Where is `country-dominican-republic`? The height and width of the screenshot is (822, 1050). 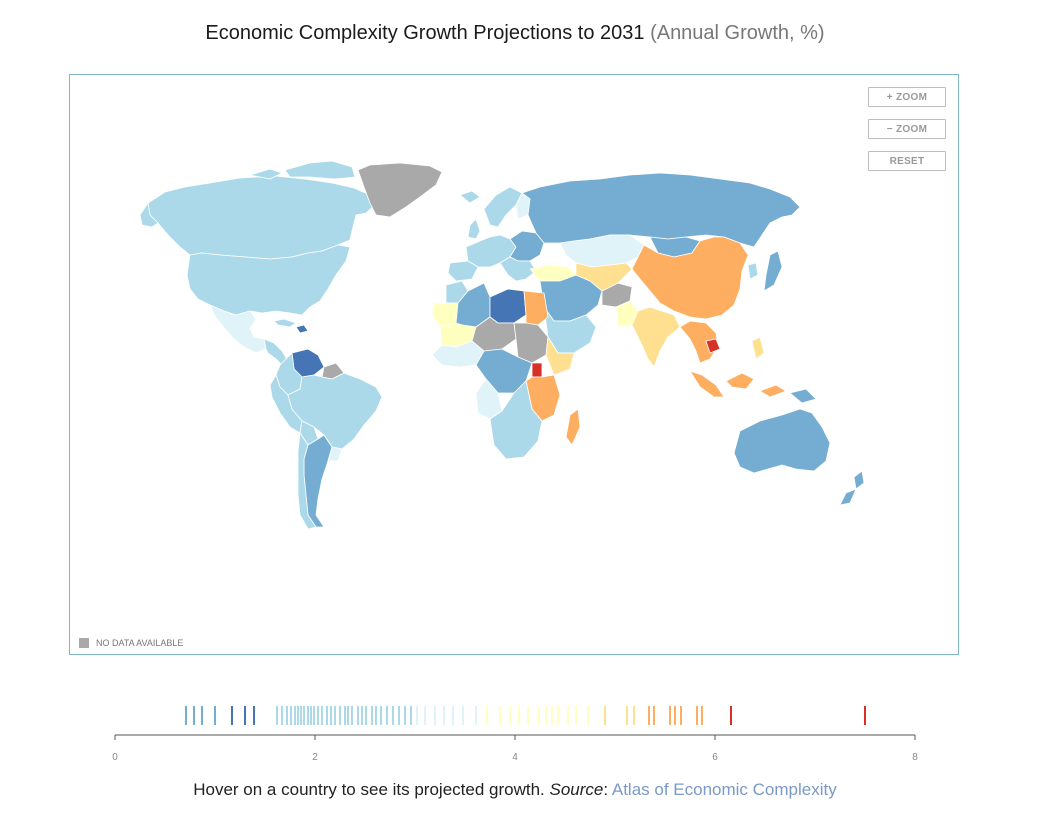
country-dominican-republic is located at coordinates (302, 329).